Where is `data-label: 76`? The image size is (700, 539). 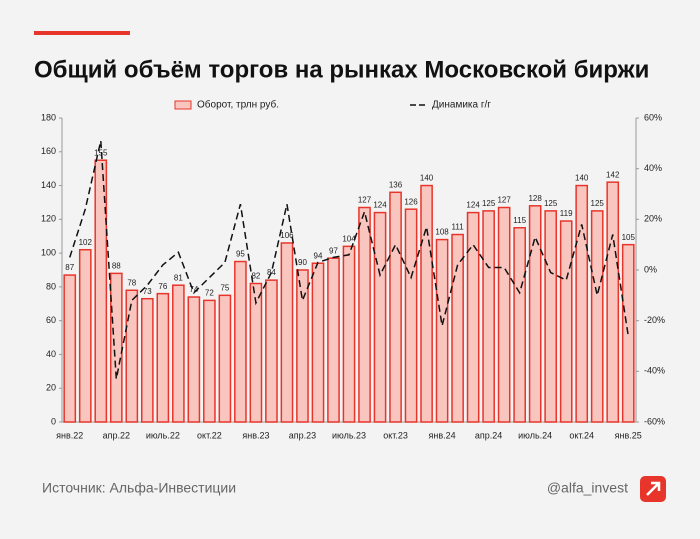
data-label: 76 is located at coordinates (162, 286).